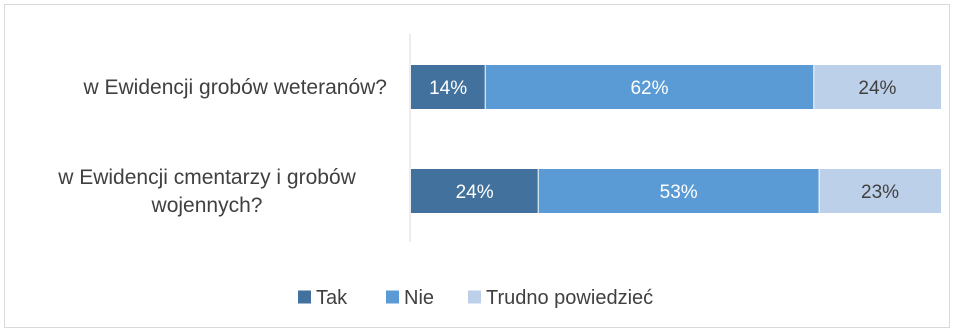  Describe the element at coordinates (235, 87) in the screenshot. I see `category-label: w Ewidencji grobów weteranów?` at that location.